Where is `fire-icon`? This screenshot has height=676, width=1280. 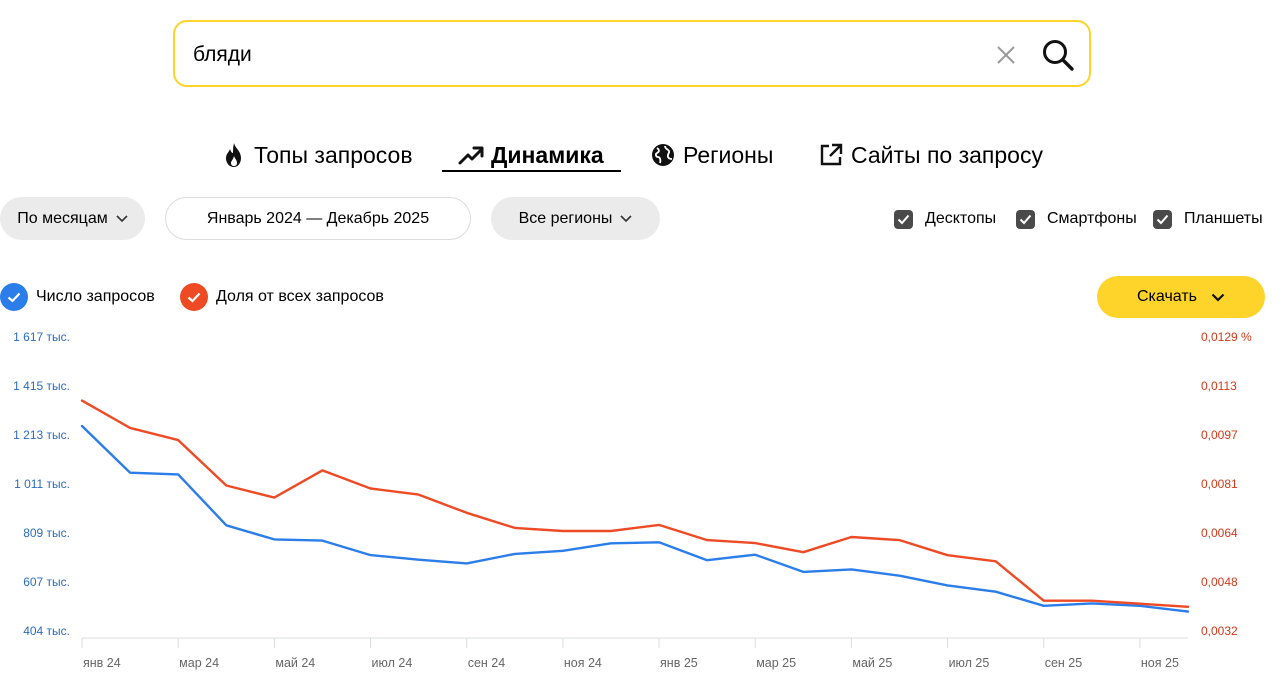
fire-icon is located at coordinates (233, 155).